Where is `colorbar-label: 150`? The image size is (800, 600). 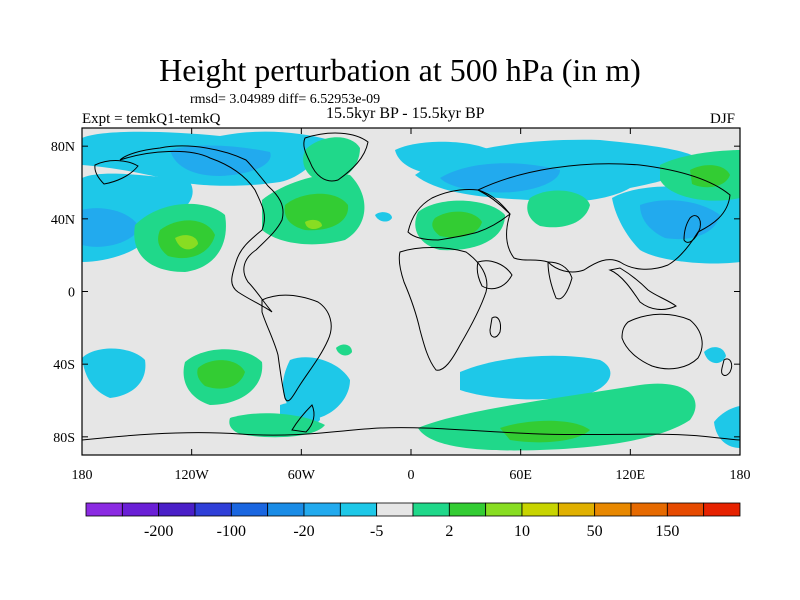
colorbar-label: 150 is located at coordinates (667, 531).